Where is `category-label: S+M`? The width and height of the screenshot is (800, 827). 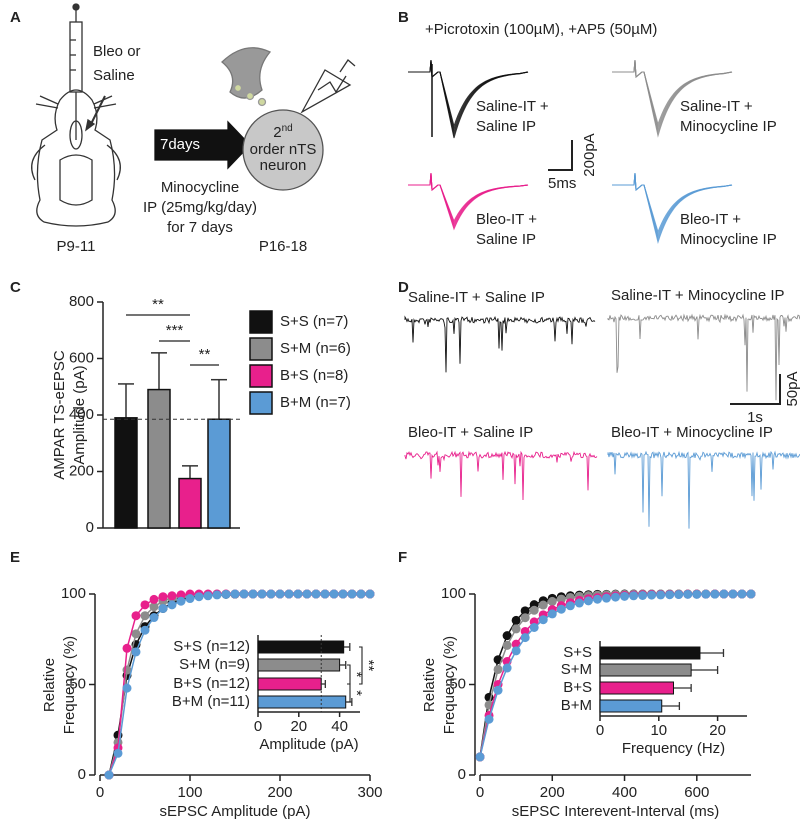
category-label: S+M is located at coordinates (576, 669).